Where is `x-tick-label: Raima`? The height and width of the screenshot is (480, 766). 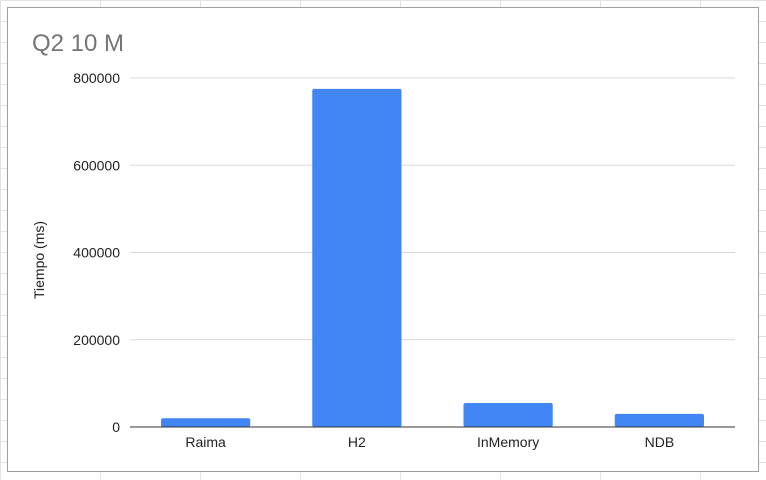
x-tick-label: Raima is located at coordinates (205, 442).